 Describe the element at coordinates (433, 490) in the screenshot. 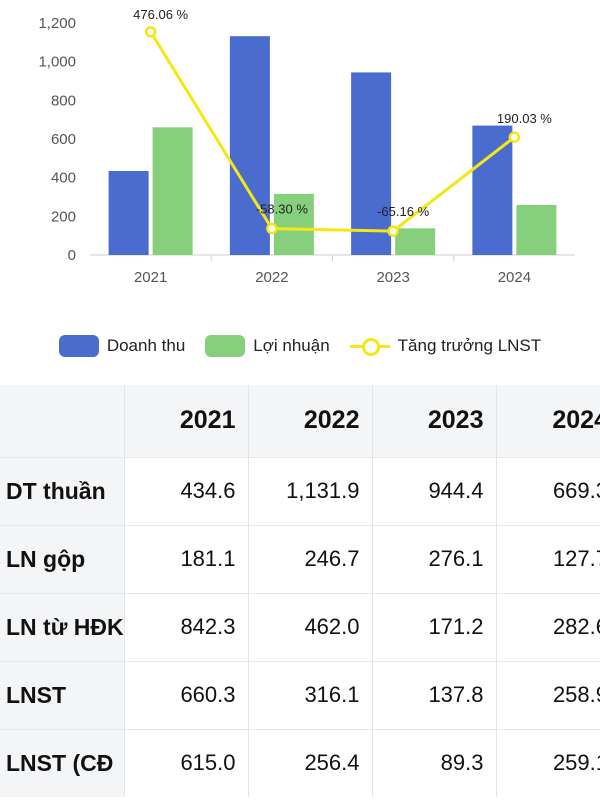

I see `table-cell: 944.4` at that location.